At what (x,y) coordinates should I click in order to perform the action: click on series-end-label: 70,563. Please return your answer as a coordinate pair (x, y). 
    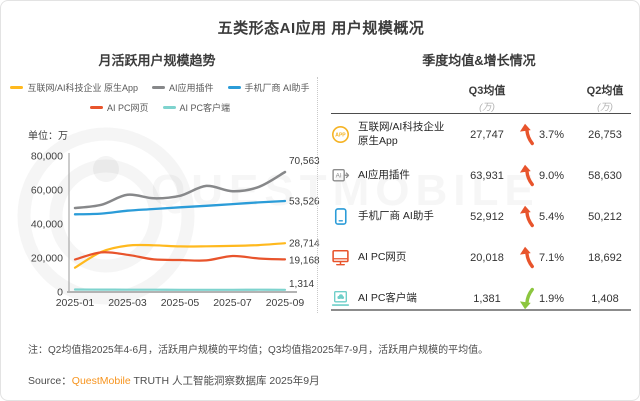
    Looking at the image, I should click on (304, 161).